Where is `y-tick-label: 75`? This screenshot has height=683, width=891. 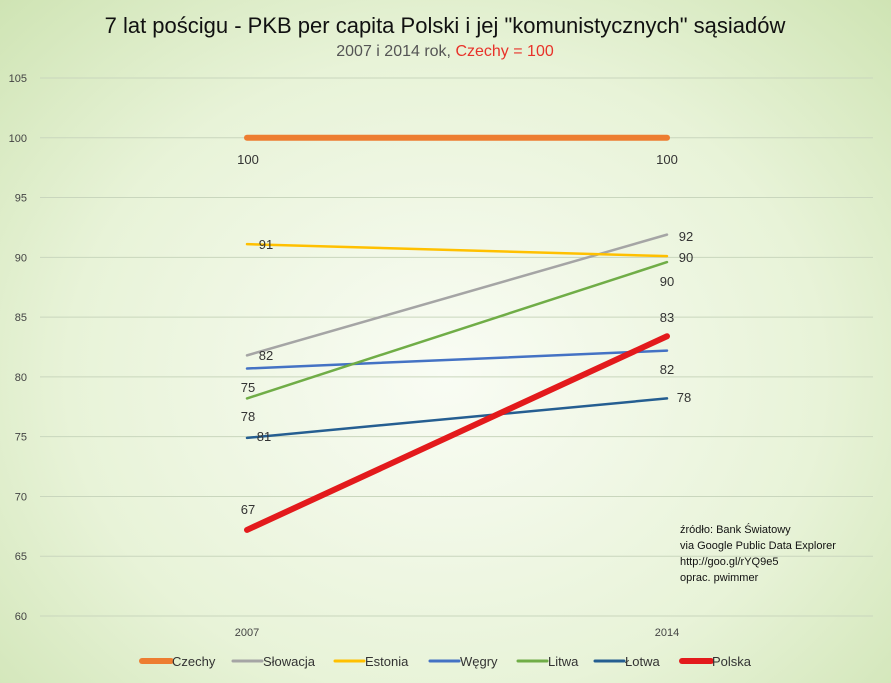
y-tick-label: 75 is located at coordinates (21, 438).